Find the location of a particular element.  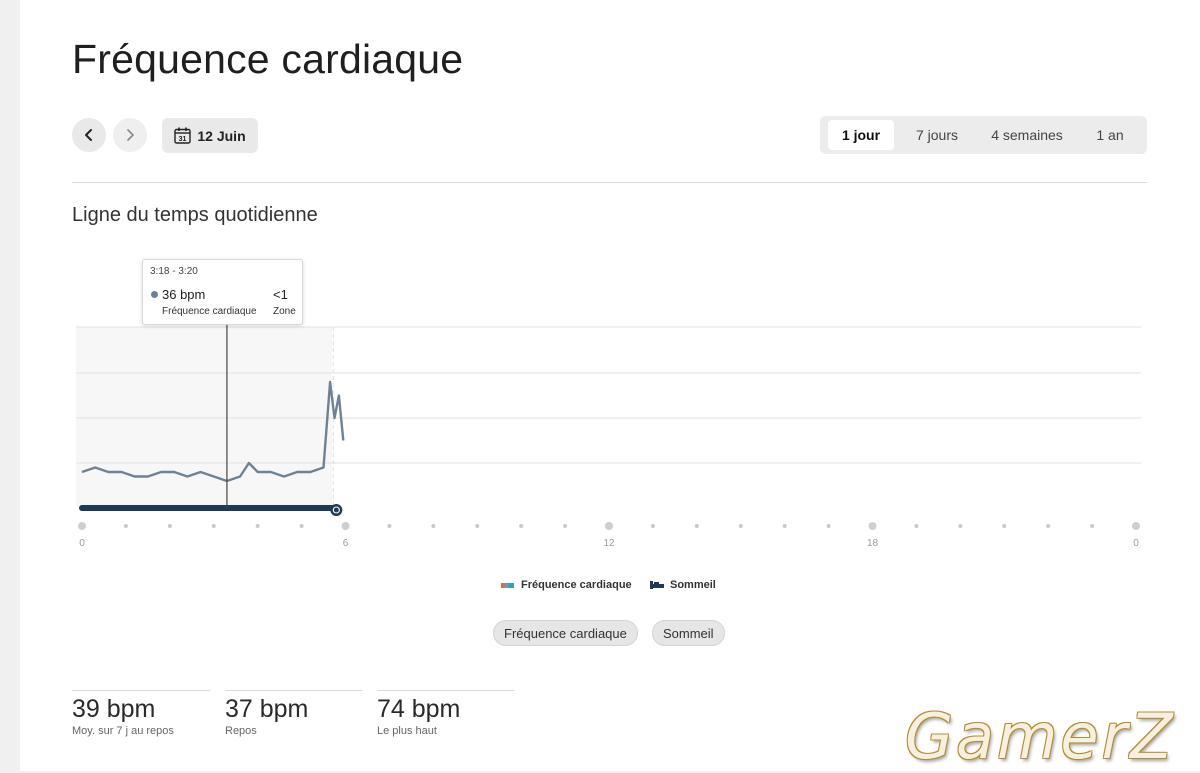

tab-7-jours: 7 jours is located at coordinates (937, 135).